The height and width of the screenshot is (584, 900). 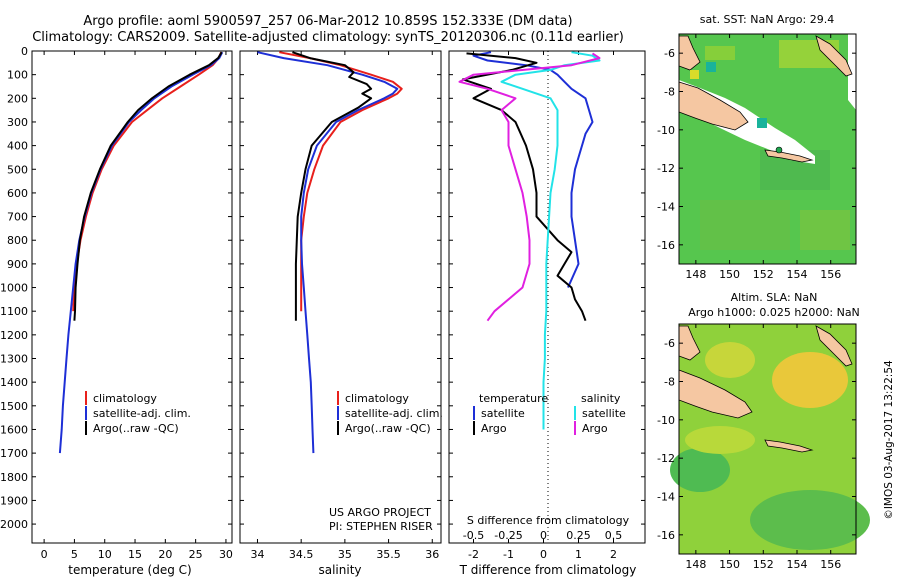 I want to click on salinity-xlabel: salinity, so click(x=339, y=570).